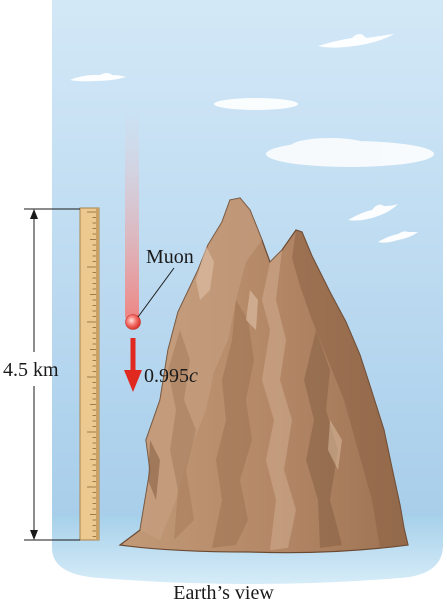 The height and width of the screenshot is (608, 447). What do you see at coordinates (133, 355) in the screenshot?
I see `velocity-arrow-shaft` at bounding box center [133, 355].